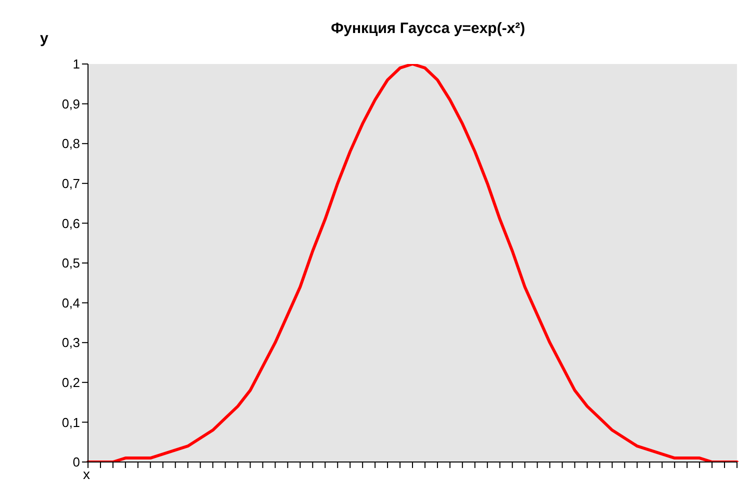 This screenshot has width=747, height=499. Describe the element at coordinates (428, 28) in the screenshot. I see `chart-title: Функция Гаусса y=exp(-x²)` at that location.